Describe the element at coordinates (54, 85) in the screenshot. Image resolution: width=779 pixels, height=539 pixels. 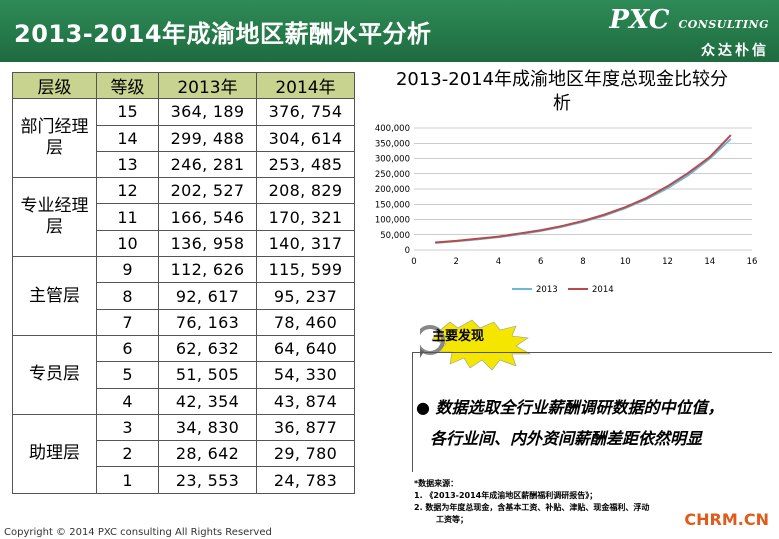
I see `col-header-level: 层级` at that location.